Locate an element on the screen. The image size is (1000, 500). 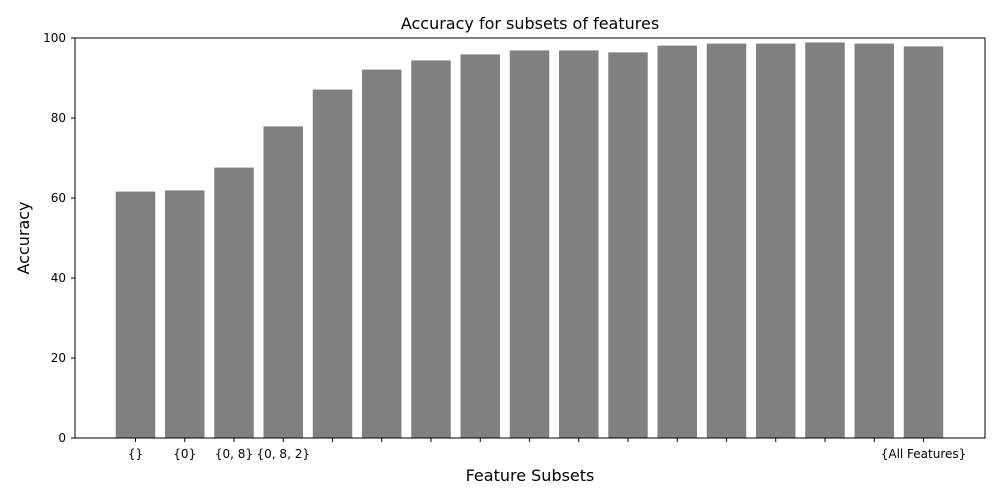
y-tick-label: 20 is located at coordinates (58, 358).